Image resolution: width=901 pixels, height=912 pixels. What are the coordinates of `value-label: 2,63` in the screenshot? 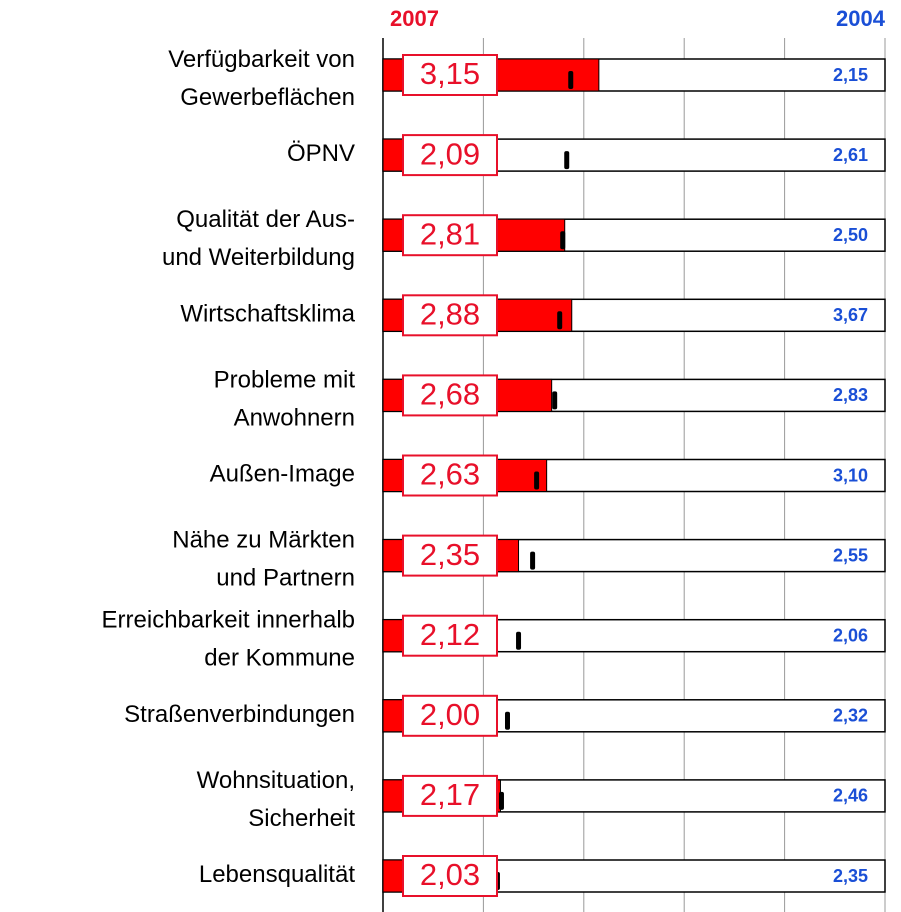 It's located at (450, 474).